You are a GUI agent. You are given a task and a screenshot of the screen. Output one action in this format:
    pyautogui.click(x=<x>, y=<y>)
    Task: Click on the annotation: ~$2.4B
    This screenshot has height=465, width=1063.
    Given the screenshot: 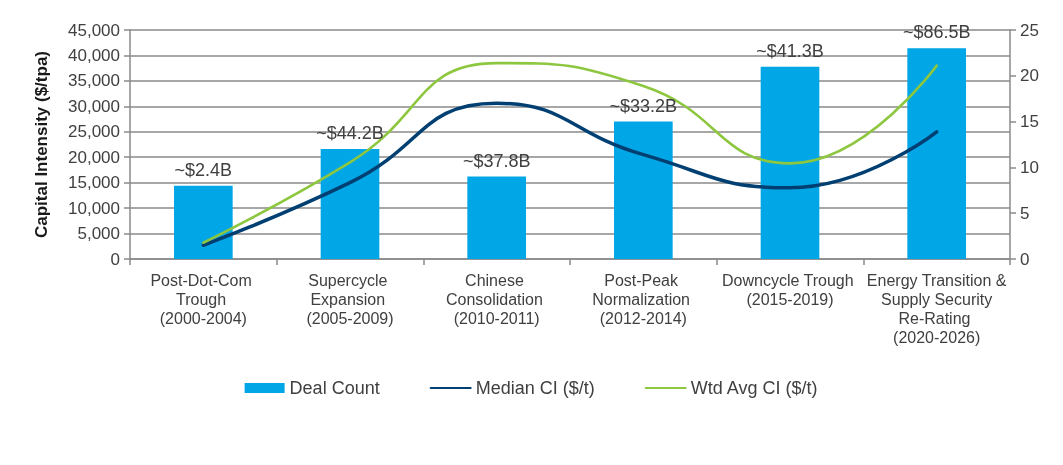 What is the action you would take?
    pyautogui.click(x=203, y=169)
    